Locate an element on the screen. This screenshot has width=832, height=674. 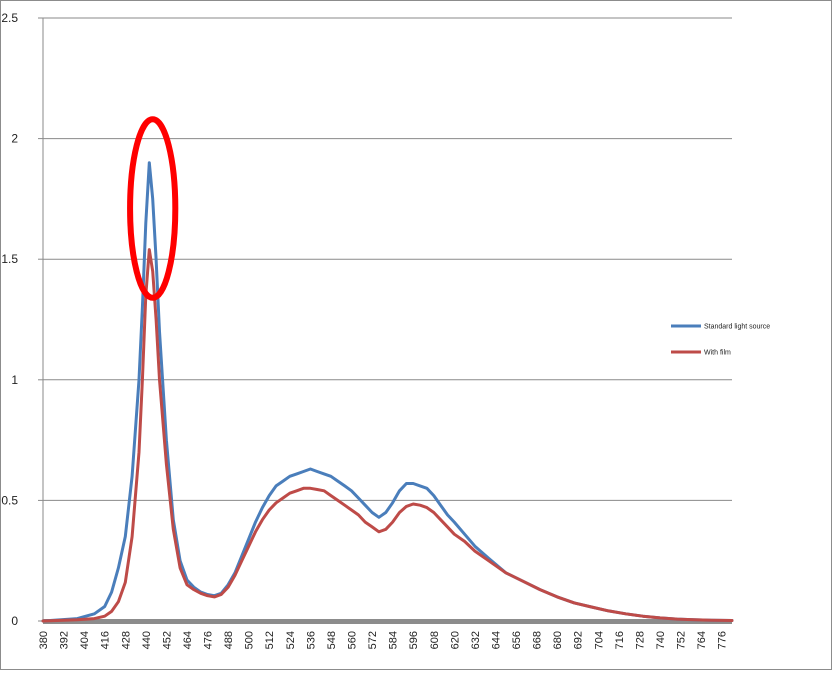
x-tick-label: 620 is located at coordinates (455, 640).